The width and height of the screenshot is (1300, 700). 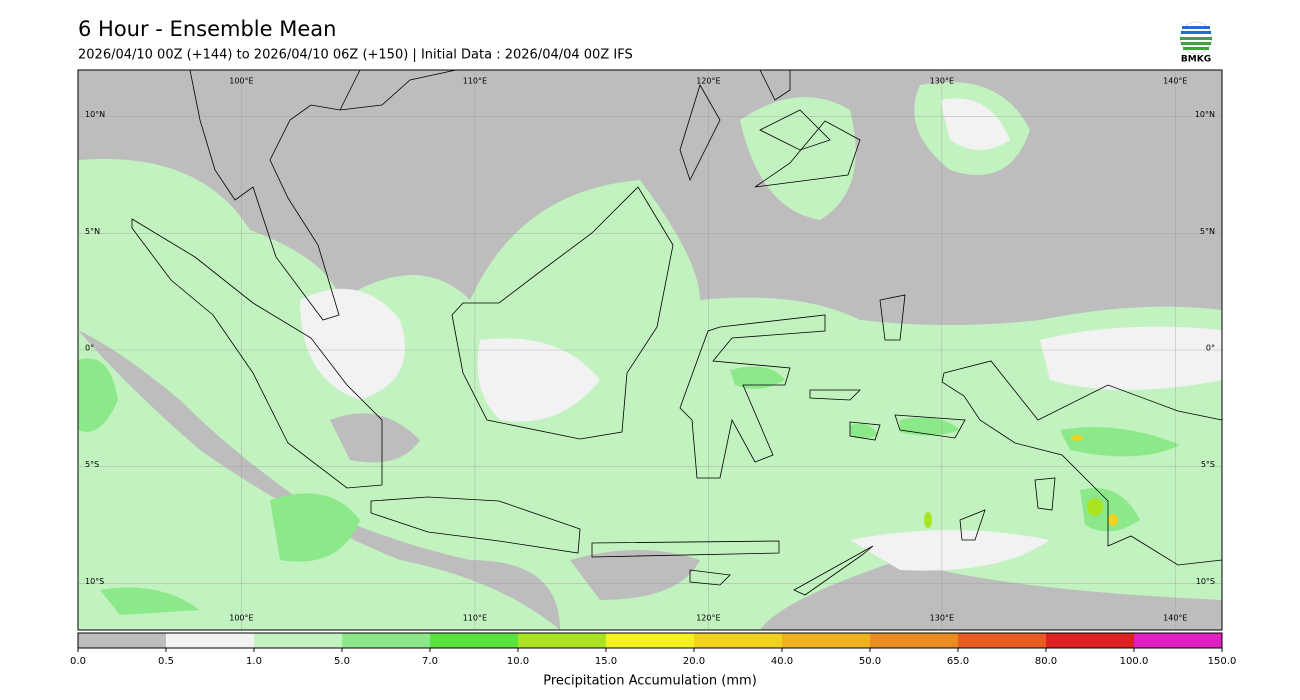 What do you see at coordinates (694, 661) in the screenshot?
I see `colorbar-tick-label: 20.0` at bounding box center [694, 661].